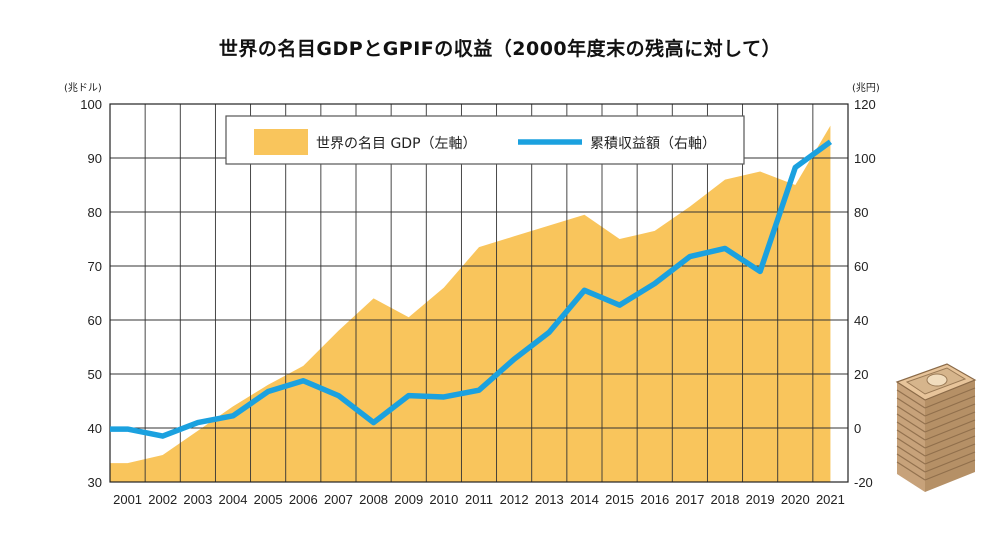  Describe the element at coordinates (619, 499) in the screenshot. I see `x-tick-label: 2015` at that location.